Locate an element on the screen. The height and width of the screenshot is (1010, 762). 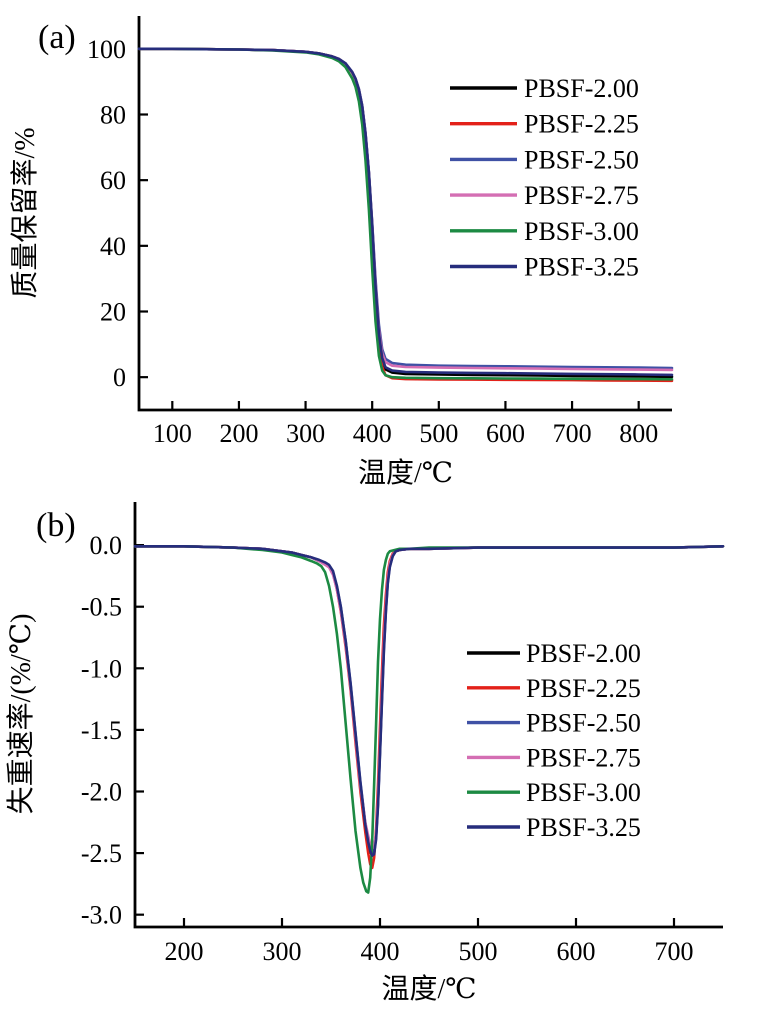
y-tick-label: 0 is located at coordinates (119, 377).